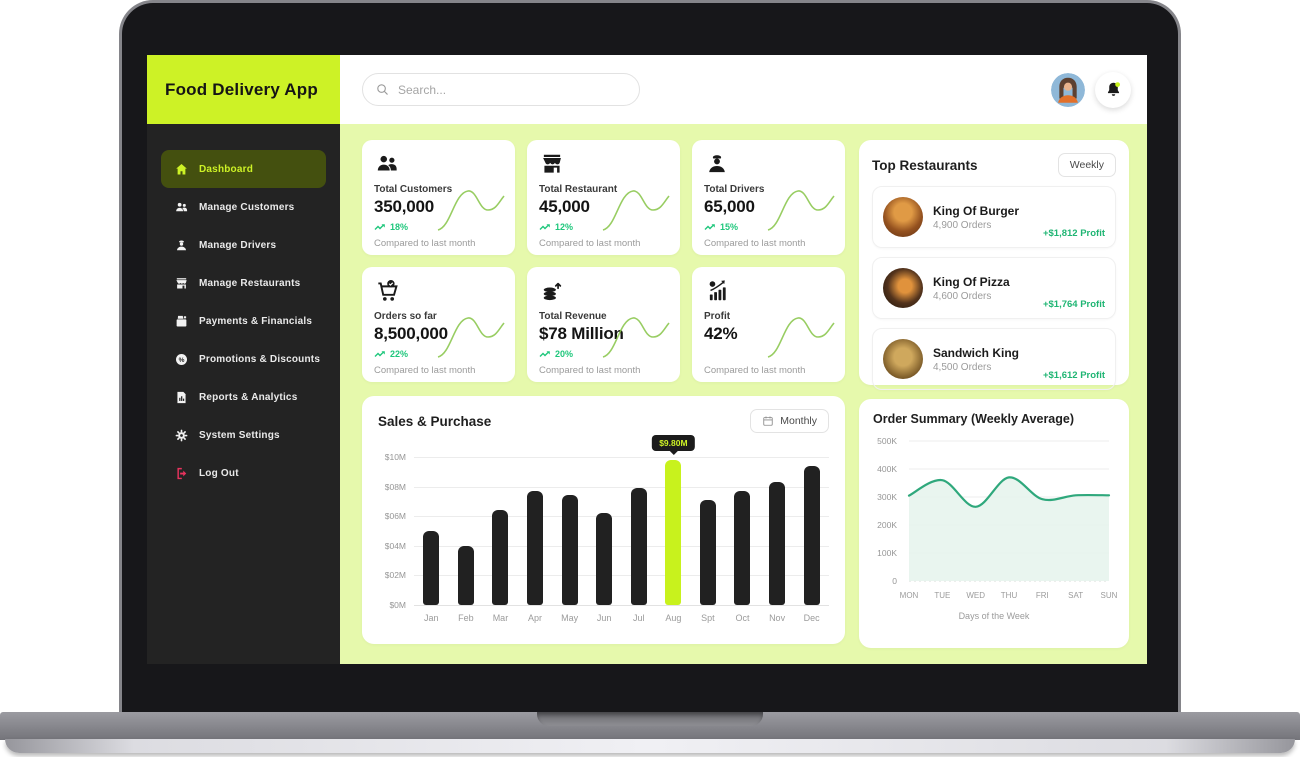 The width and height of the screenshot is (1300, 757). I want to click on search-icon, so click(382, 89).